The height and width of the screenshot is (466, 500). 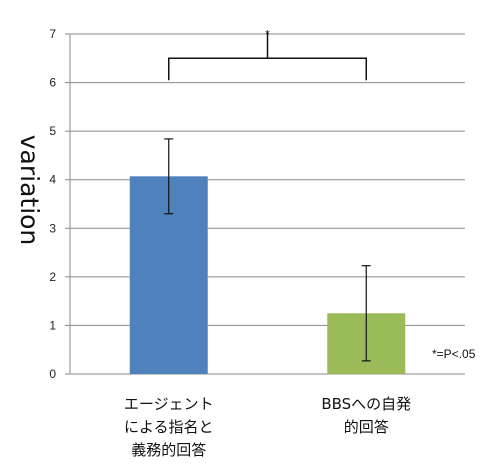 I want to click on significance-note: *=P<.05, so click(x=454, y=354).